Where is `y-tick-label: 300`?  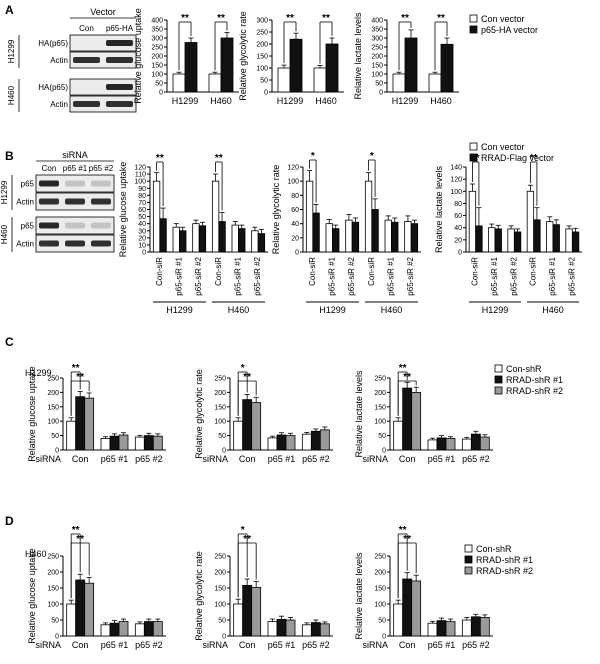 y-tick-label: 300 is located at coordinates (262, 21).